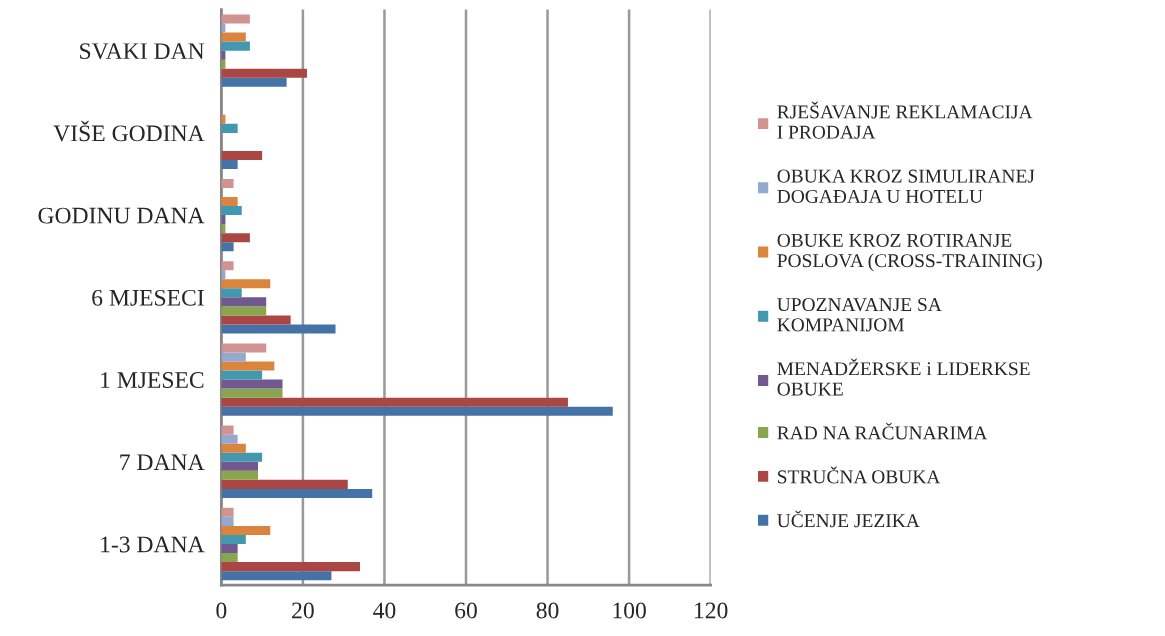  What do you see at coordinates (303, 610) in the screenshot?
I see `x-tick-label: 20` at bounding box center [303, 610].